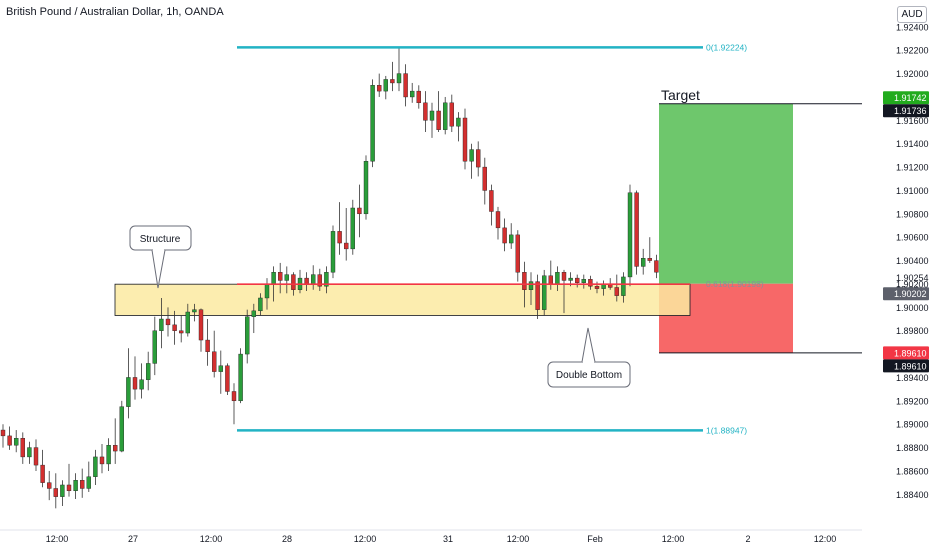  I want to click on stop-price-tag-dark: 1.89610, so click(906, 366).